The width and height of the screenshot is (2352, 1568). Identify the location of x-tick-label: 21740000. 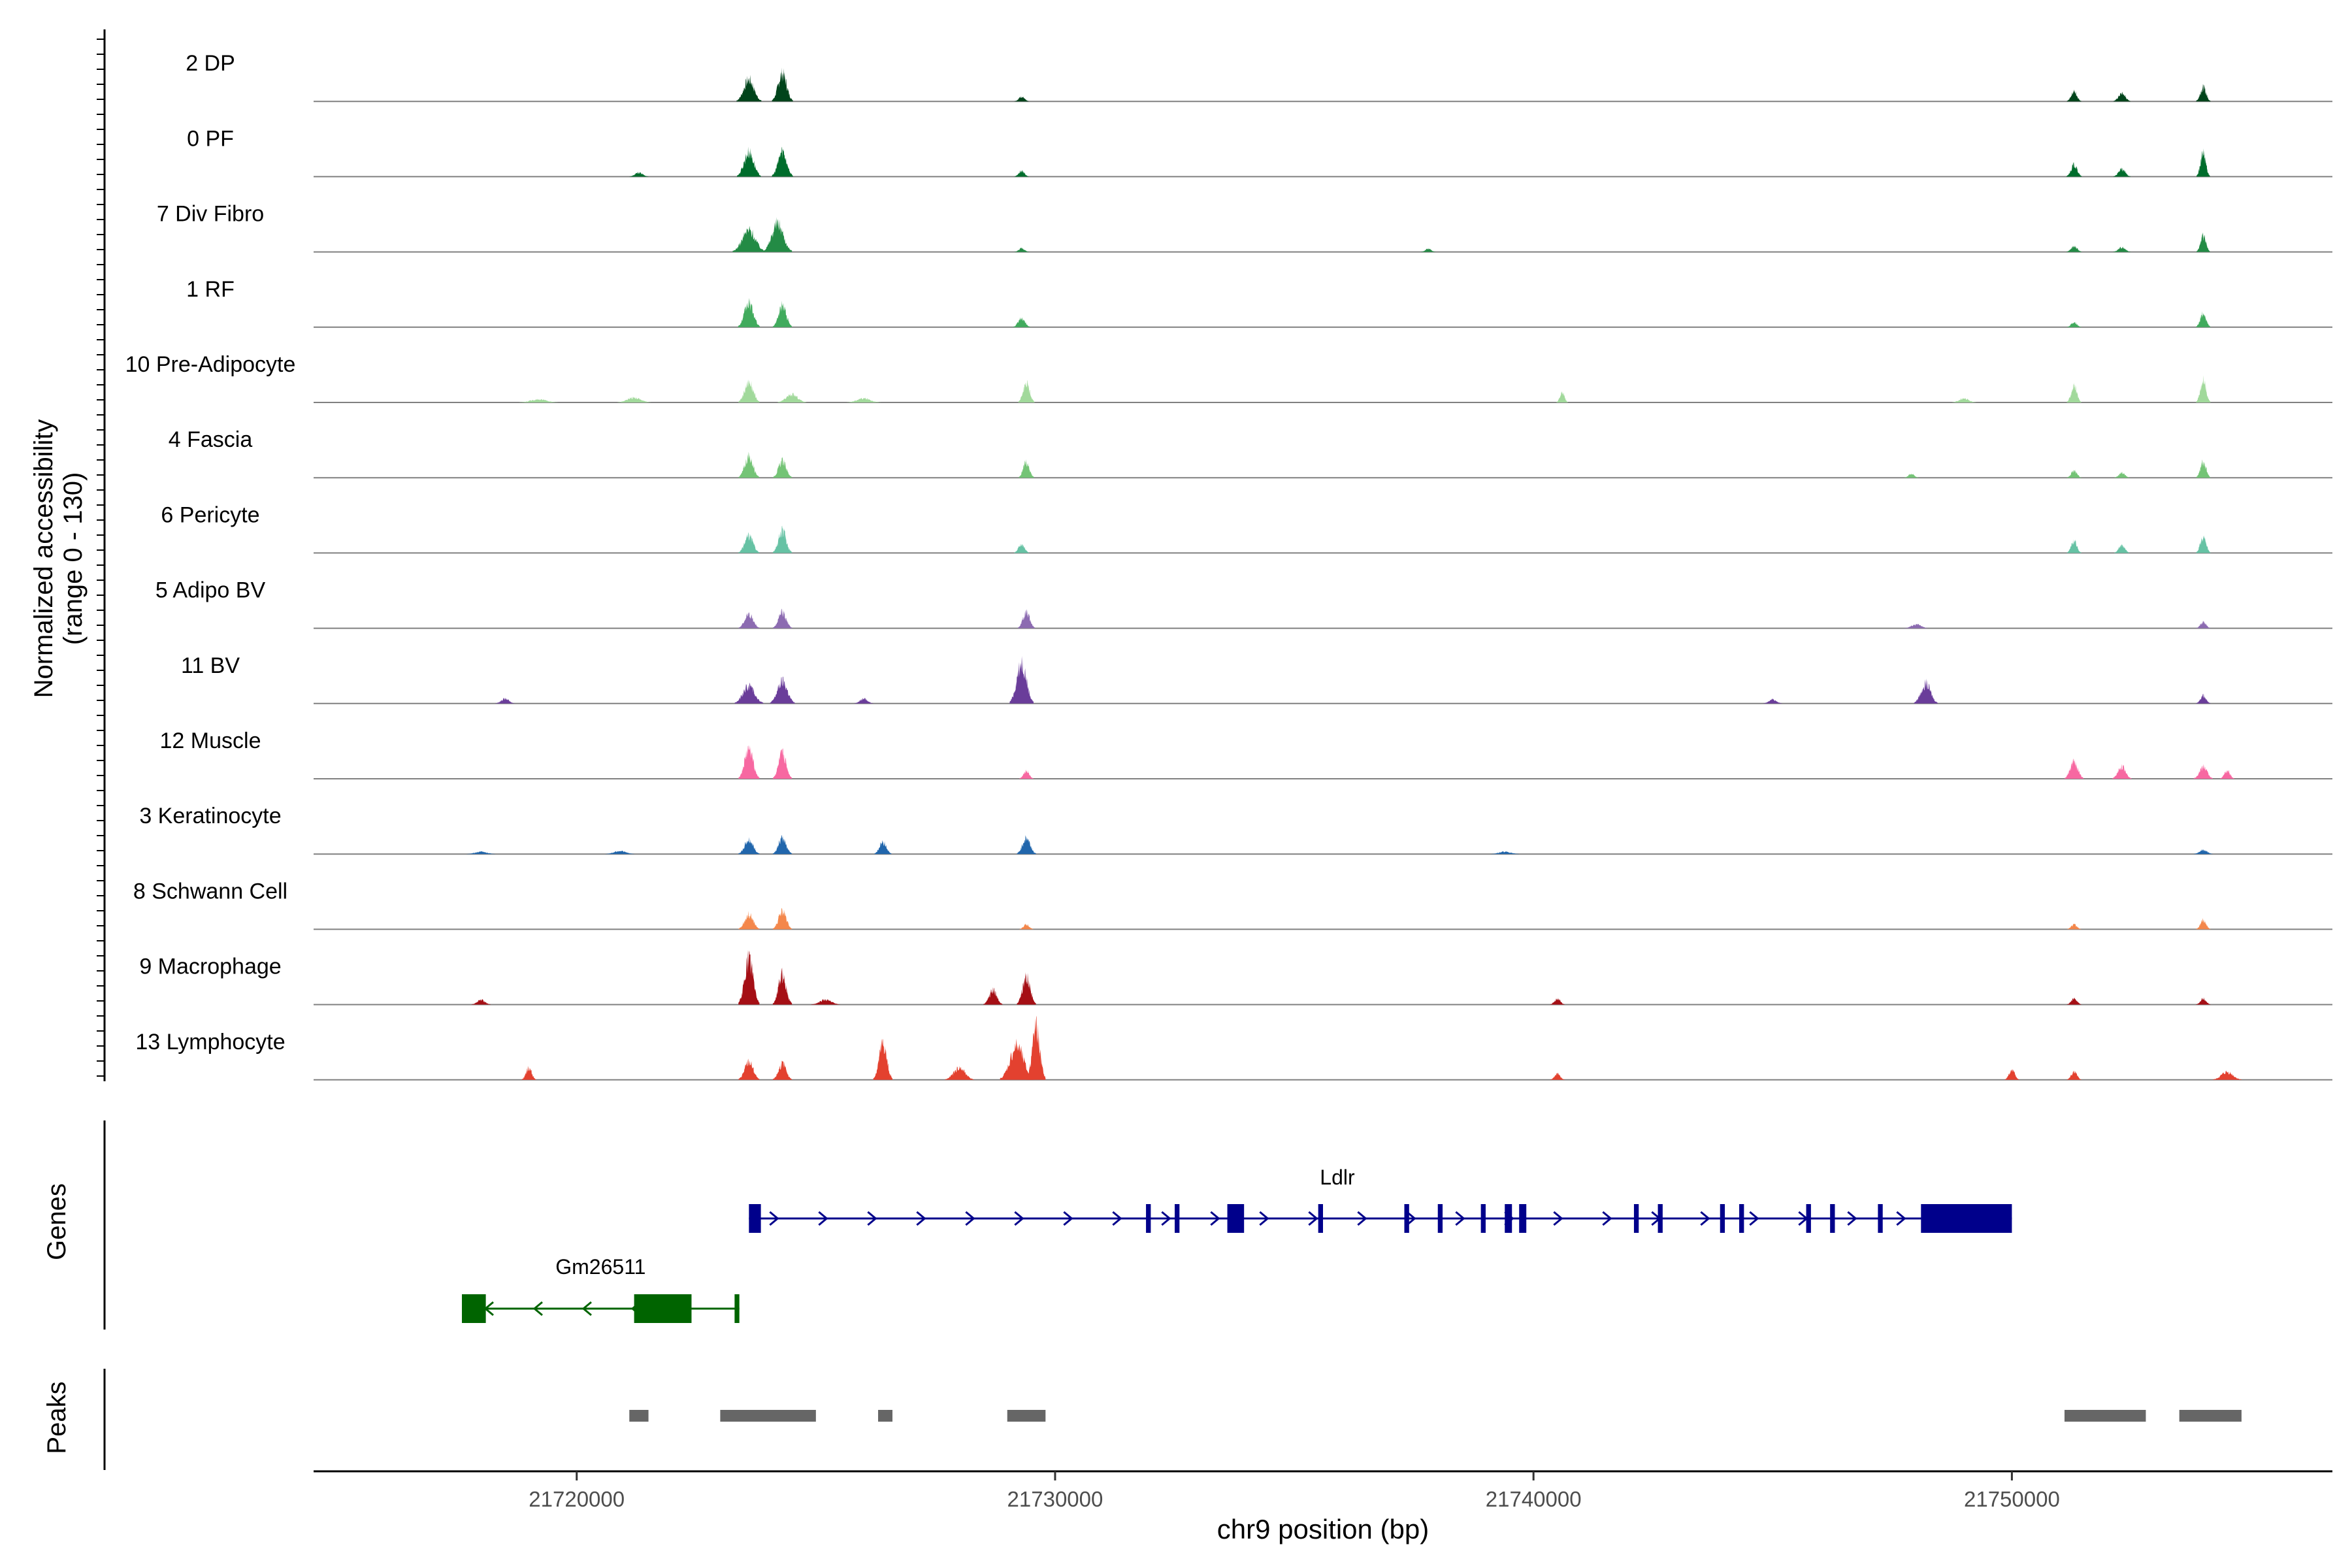
(1534, 1499).